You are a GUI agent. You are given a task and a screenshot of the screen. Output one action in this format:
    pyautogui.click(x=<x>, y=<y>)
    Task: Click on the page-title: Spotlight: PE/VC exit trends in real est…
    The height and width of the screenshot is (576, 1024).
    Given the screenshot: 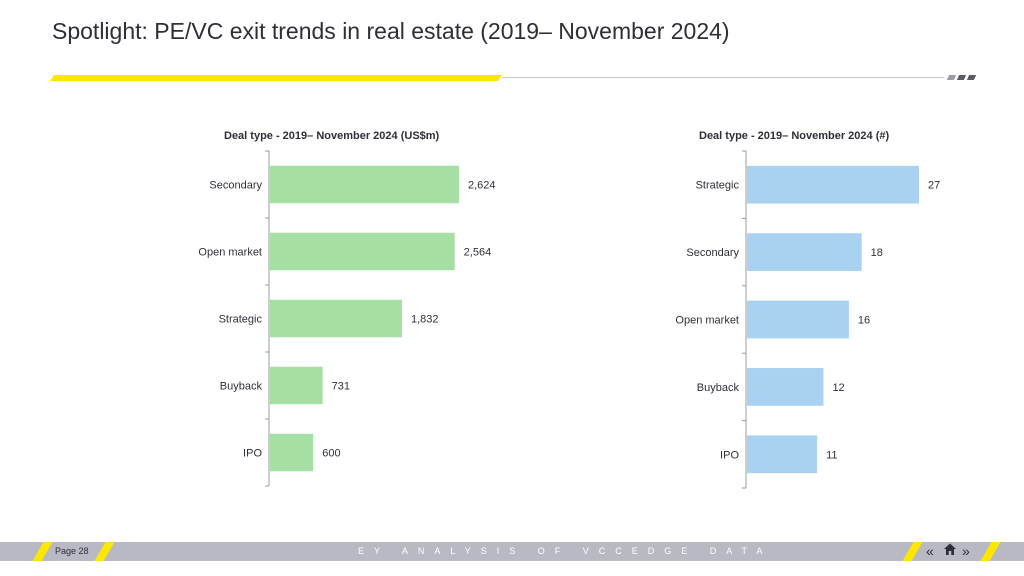 What is the action you would take?
    pyautogui.click(x=391, y=31)
    